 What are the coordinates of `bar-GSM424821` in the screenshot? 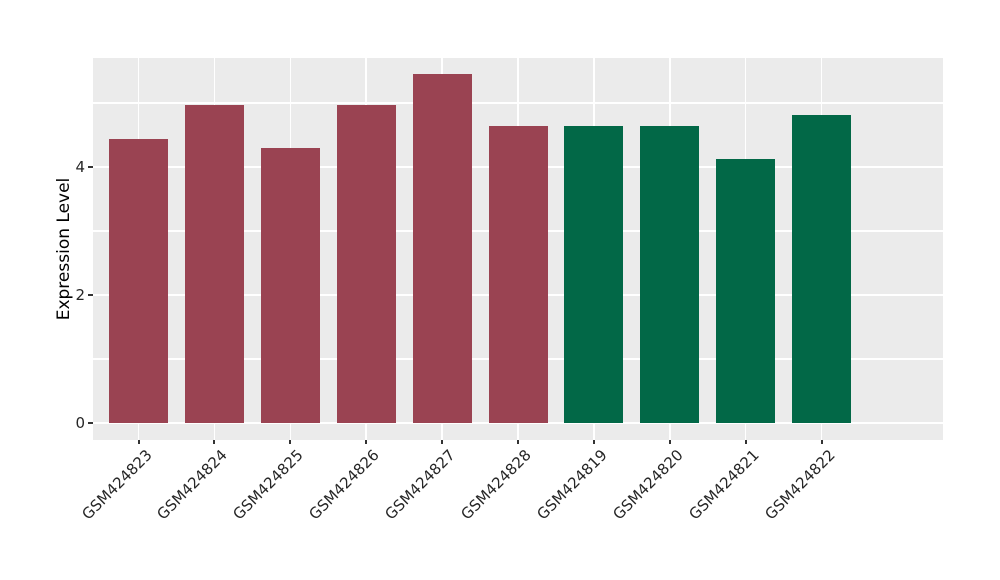 It's located at (746, 290).